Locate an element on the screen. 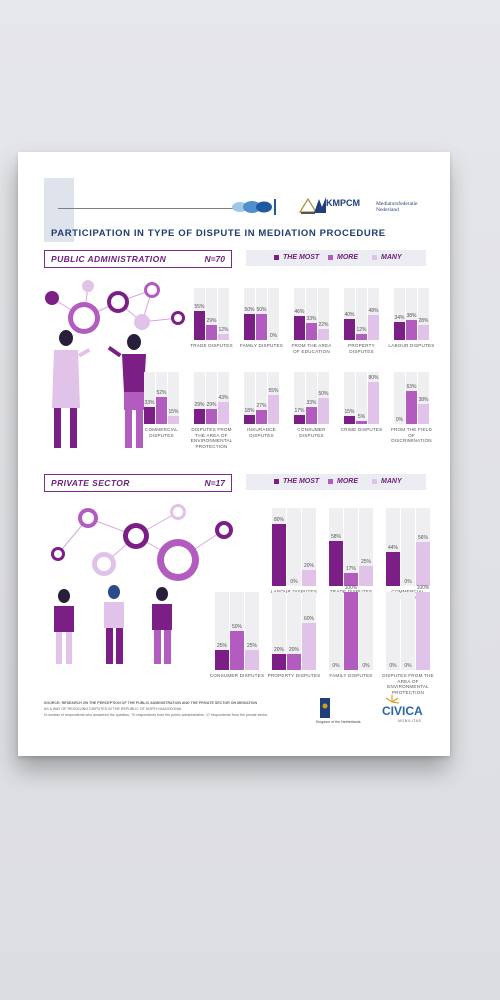 The height and width of the screenshot is (1000, 500). data-label: 63% is located at coordinates (411, 387).